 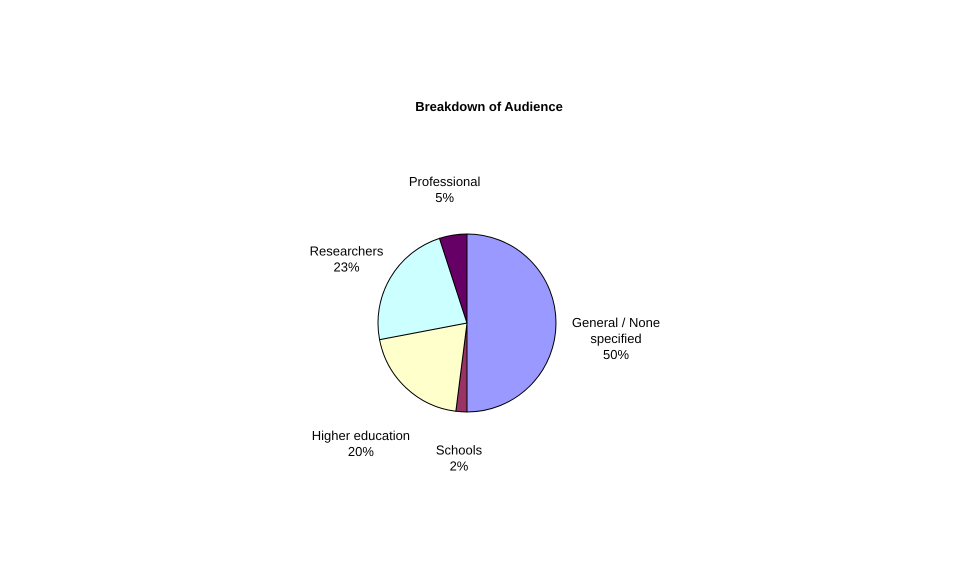 I want to click on data-label: 23%, so click(x=346, y=267).